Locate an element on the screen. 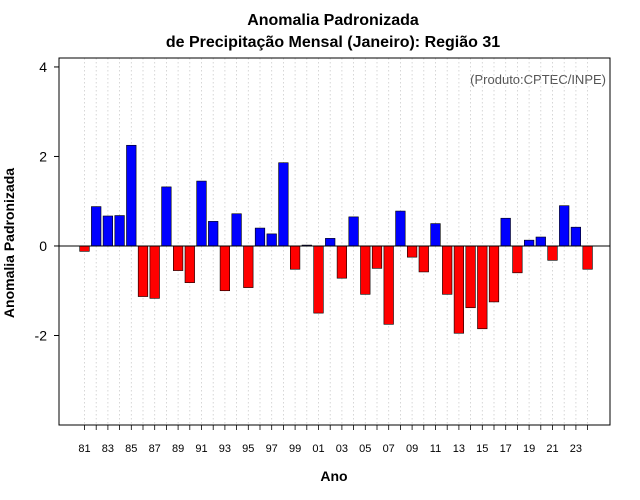  x-tick-label: 01 is located at coordinates (318, 449).